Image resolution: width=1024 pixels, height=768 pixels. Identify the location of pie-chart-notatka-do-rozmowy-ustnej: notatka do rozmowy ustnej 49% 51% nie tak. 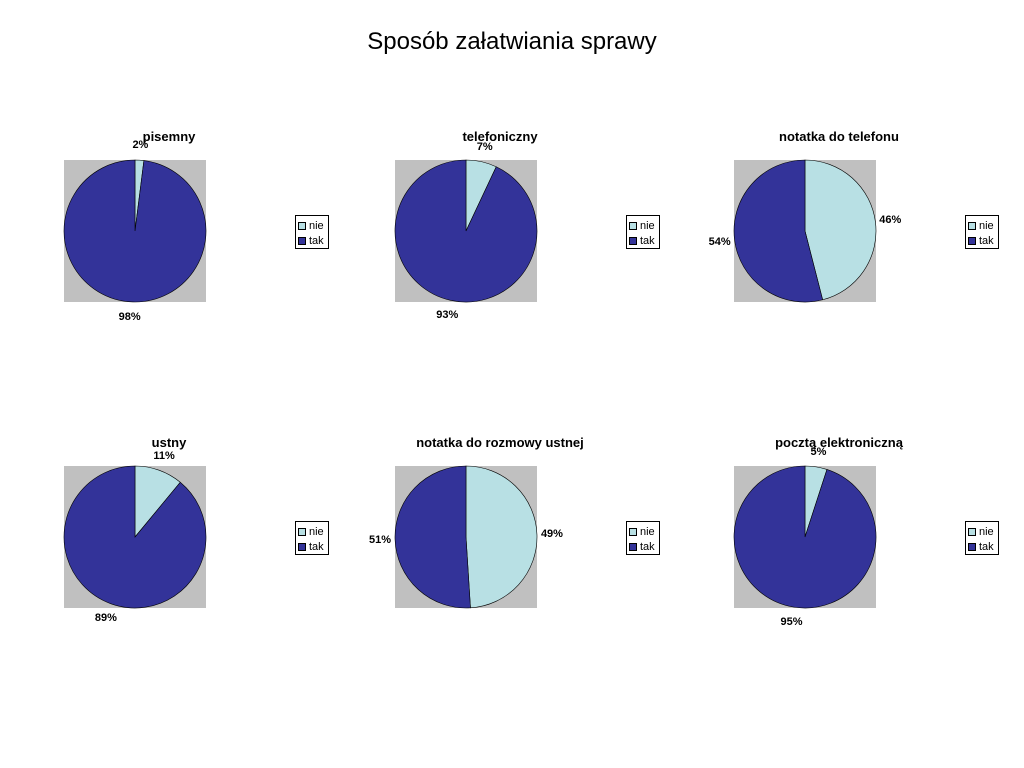
(542, 553).